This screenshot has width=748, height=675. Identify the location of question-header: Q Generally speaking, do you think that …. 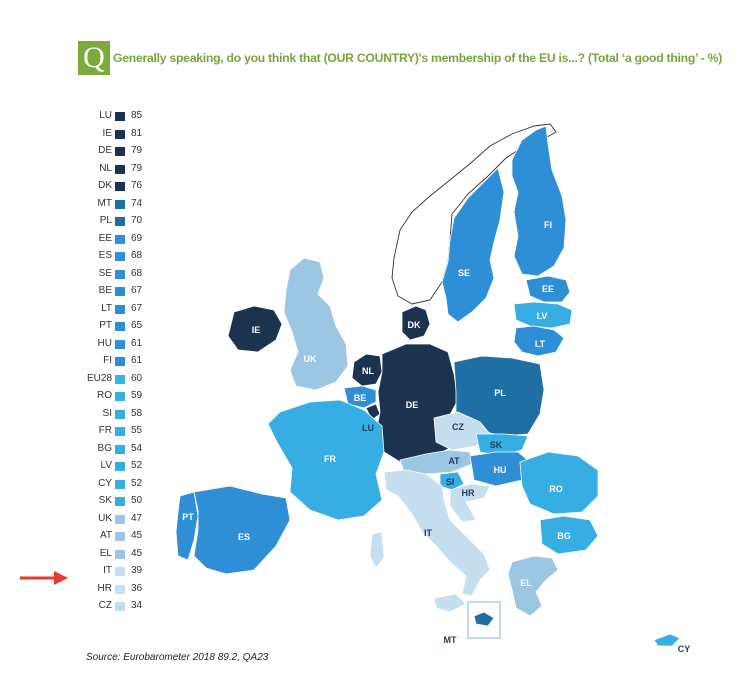
(400, 58).